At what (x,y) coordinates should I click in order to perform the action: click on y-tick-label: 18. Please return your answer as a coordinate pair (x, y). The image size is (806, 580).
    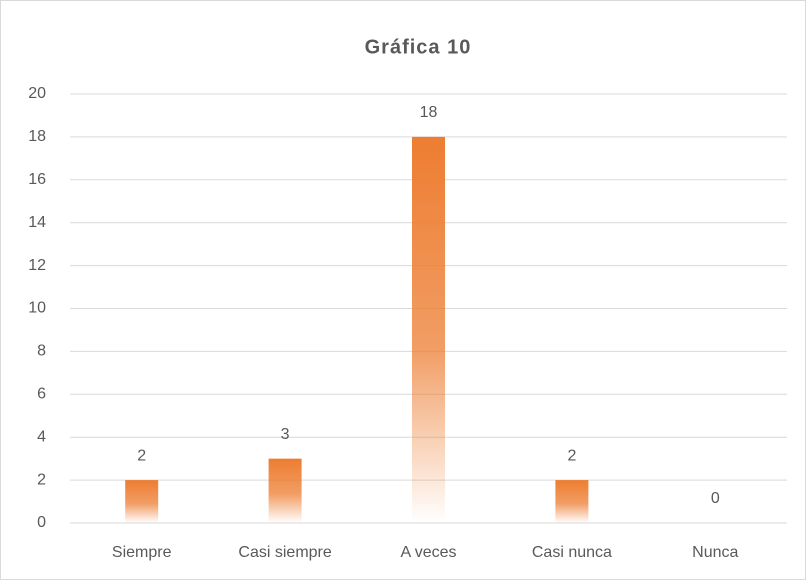
    Looking at the image, I should click on (37, 136).